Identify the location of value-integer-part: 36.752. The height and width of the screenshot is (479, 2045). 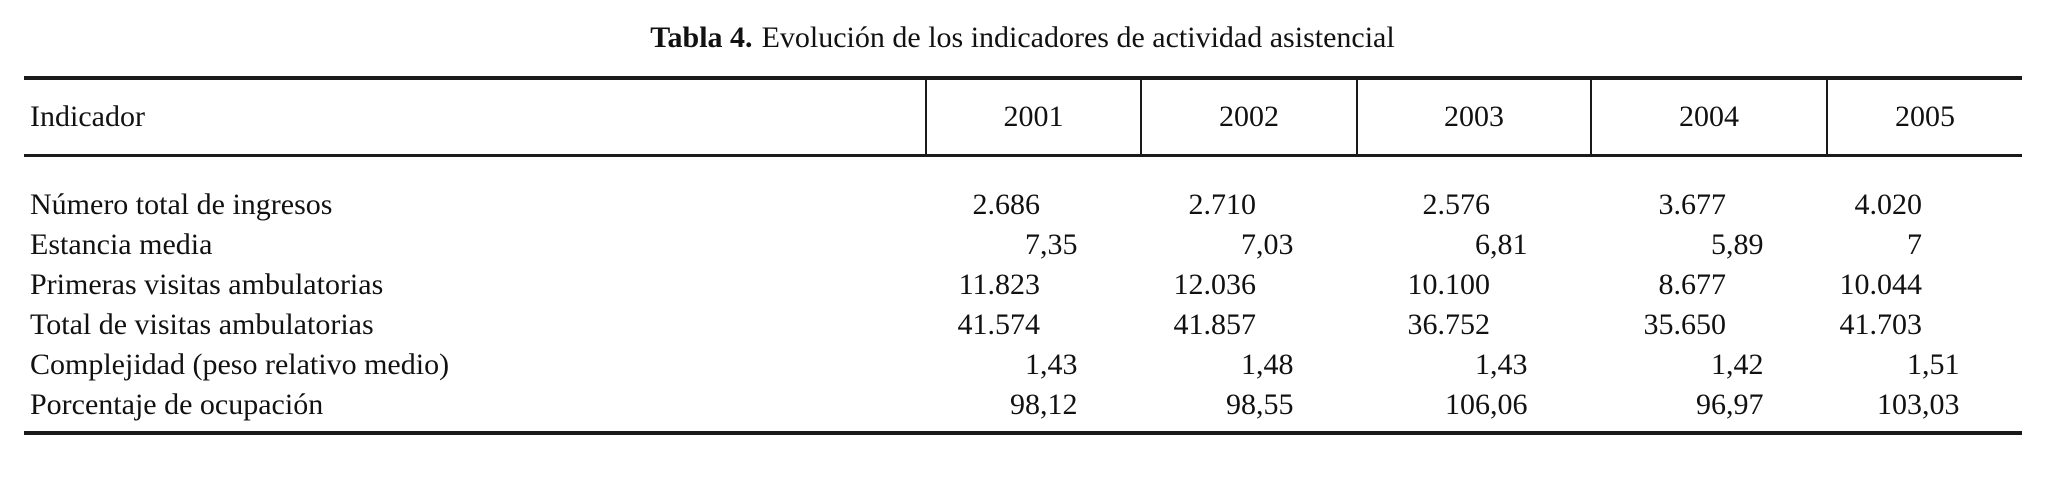
(1449, 324).